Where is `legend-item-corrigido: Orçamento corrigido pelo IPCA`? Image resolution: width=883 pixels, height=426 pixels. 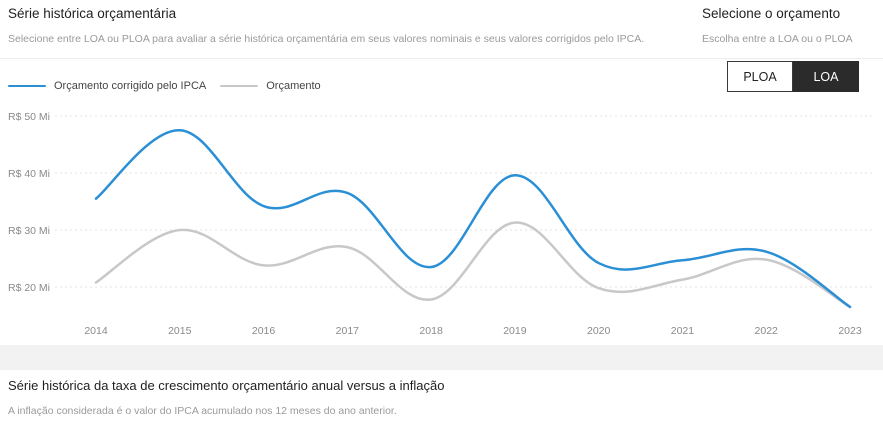
legend-item-corrigido: Orçamento corrigido pelo IPCA is located at coordinates (107, 86).